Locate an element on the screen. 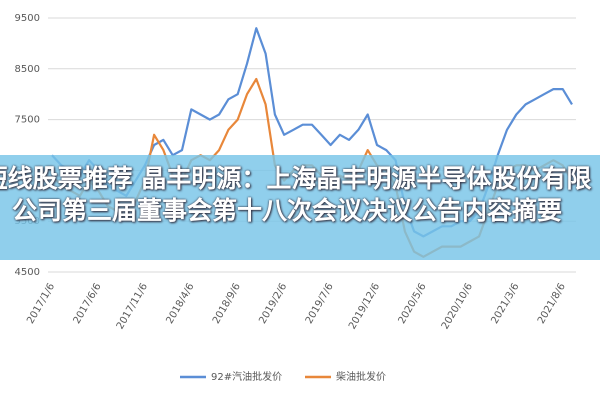  x-tick-label: 2021/8/6 is located at coordinates (552, 304).